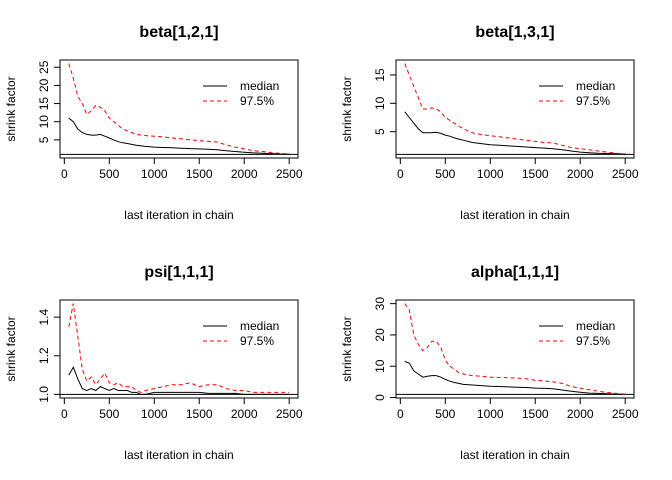 The width and height of the screenshot is (672, 480). Describe the element at coordinates (514, 32) in the screenshot. I see `chart-title: beta[1,3,1]` at that location.